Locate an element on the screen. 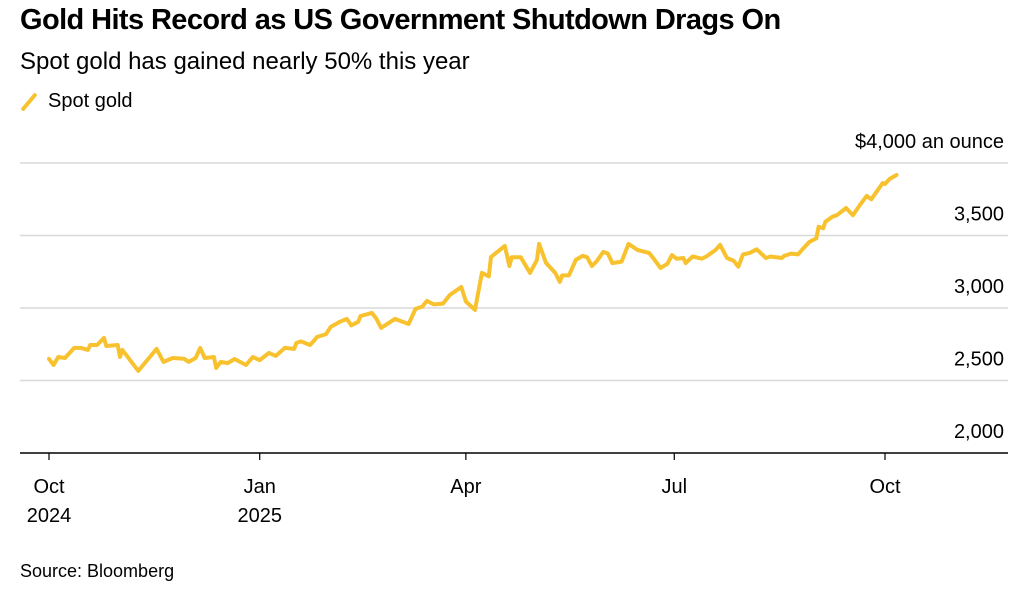 The image size is (1030, 598). y-tick-label: 2,500 is located at coordinates (979, 360).